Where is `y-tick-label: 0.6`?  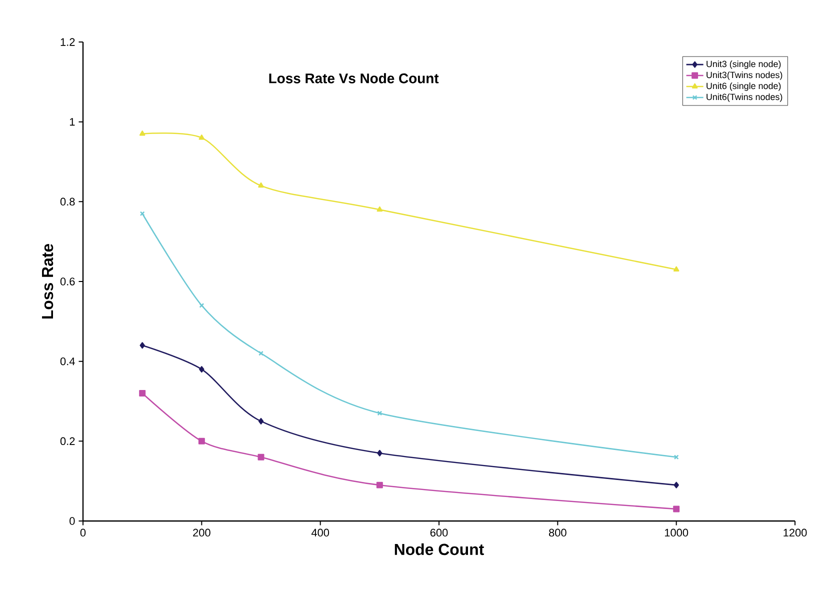 y-tick-label: 0.6 is located at coordinates (67, 282).